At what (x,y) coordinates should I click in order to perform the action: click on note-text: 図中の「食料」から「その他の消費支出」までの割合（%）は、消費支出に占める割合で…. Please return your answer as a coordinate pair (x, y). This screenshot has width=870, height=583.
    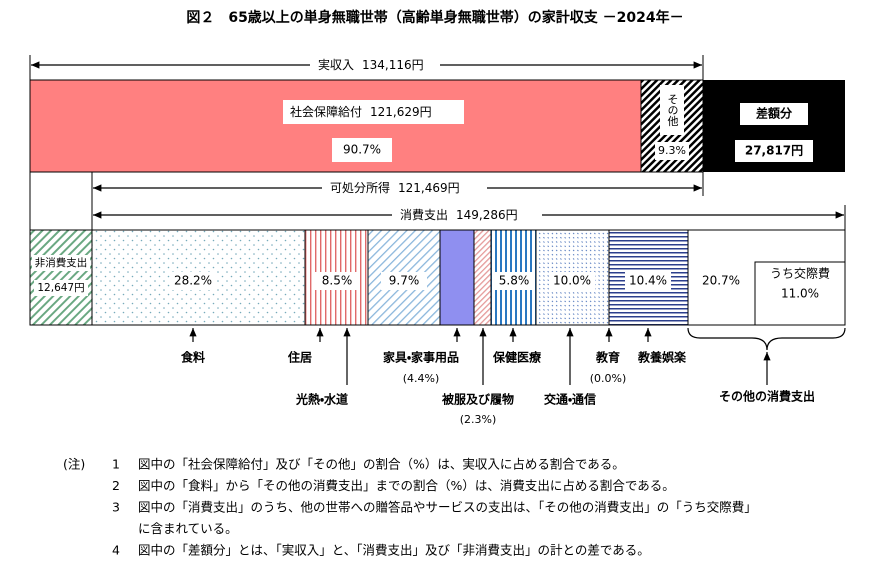
    Looking at the image, I should click on (406, 485).